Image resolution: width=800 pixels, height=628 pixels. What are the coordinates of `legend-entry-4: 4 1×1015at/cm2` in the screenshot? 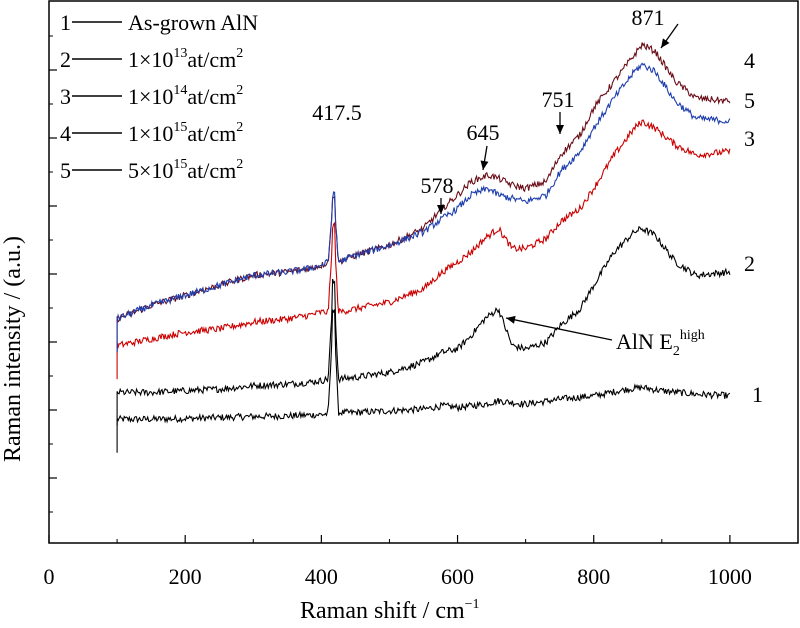 It's located at (151, 133).